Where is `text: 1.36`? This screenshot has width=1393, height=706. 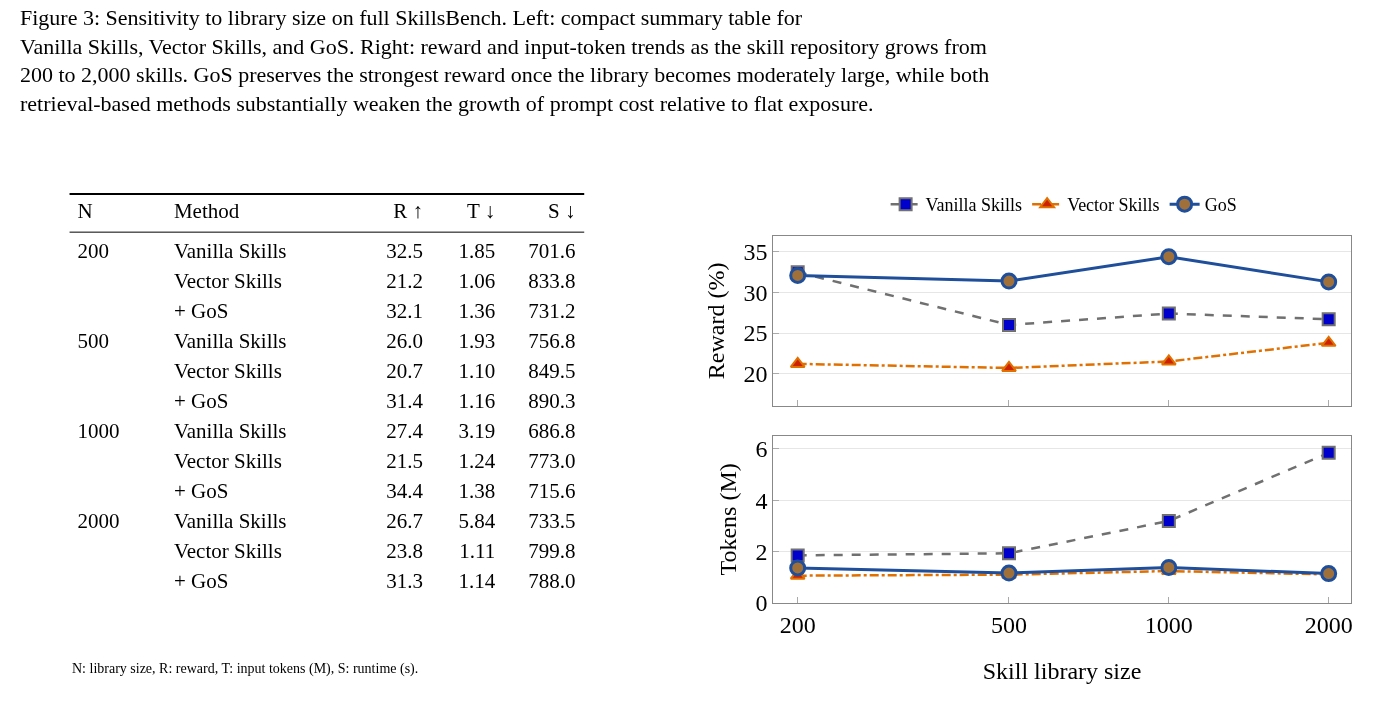 text: 1.36 is located at coordinates (477, 310).